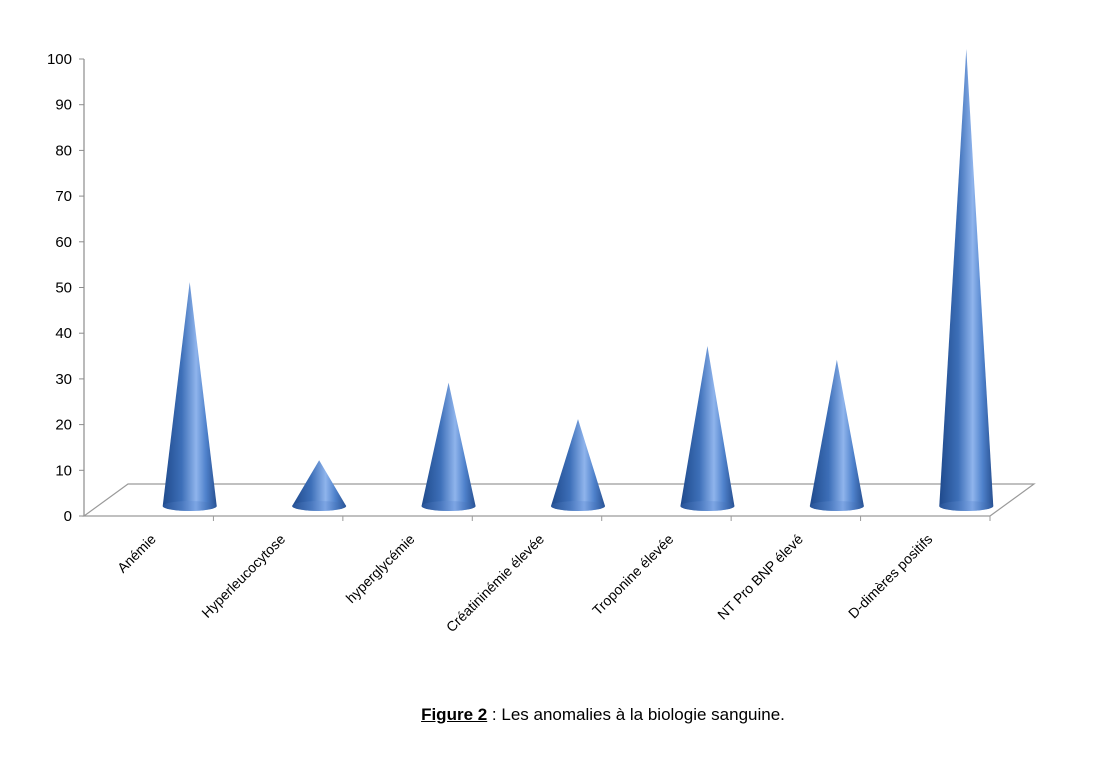  Describe the element at coordinates (63, 333) in the screenshot. I see `y-tick-label: 40` at that location.